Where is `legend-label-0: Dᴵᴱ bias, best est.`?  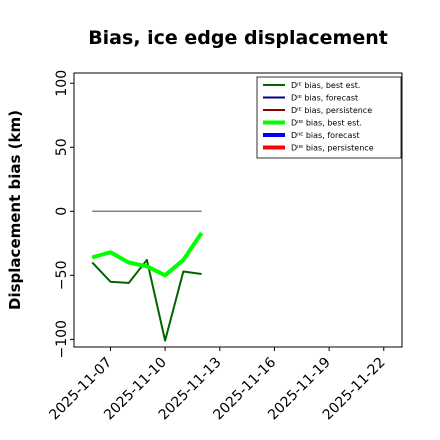
legend-label-0: Dᴵᴱ bias, best est. is located at coordinates (325, 85).